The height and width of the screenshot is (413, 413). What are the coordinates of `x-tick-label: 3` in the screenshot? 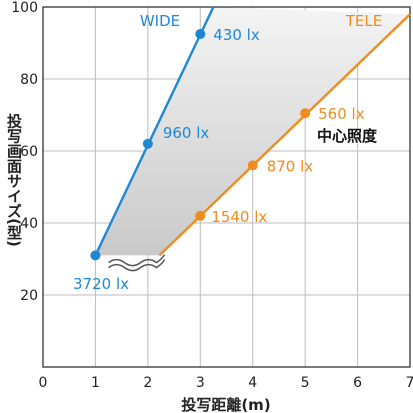 It's located at (200, 383).